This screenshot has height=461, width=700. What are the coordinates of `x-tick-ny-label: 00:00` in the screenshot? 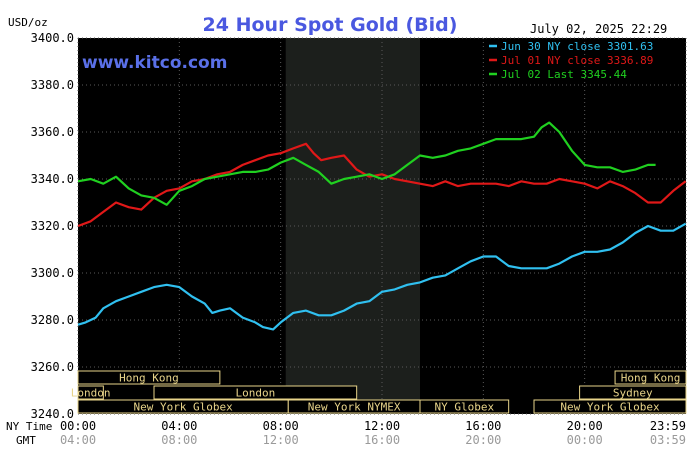 It's located at (78, 426).